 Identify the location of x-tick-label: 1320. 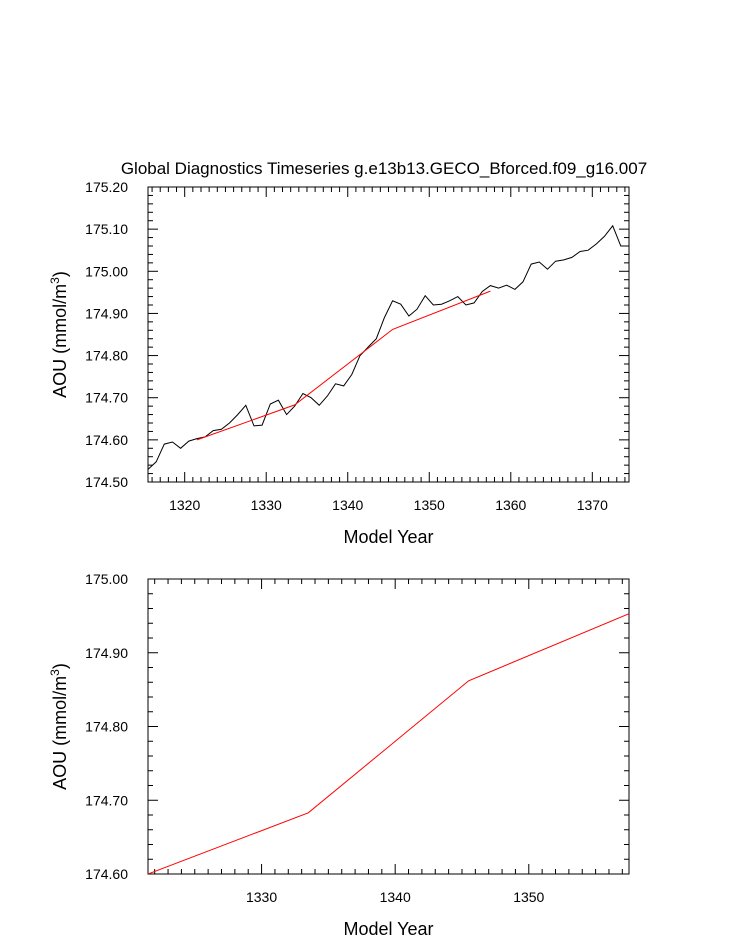
(184, 505).